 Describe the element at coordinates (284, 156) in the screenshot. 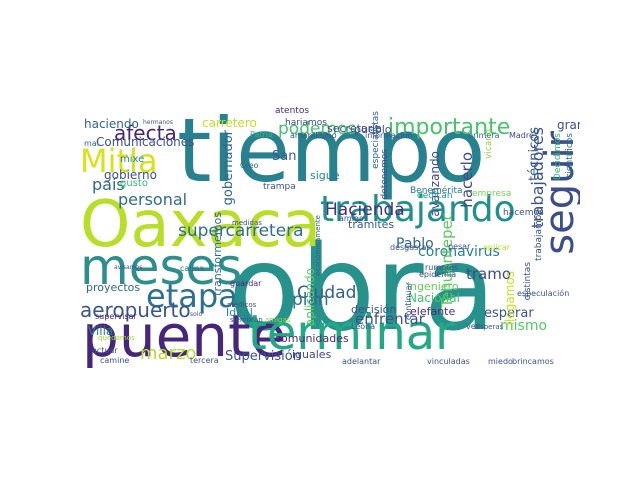

I see `word-san: San` at that location.